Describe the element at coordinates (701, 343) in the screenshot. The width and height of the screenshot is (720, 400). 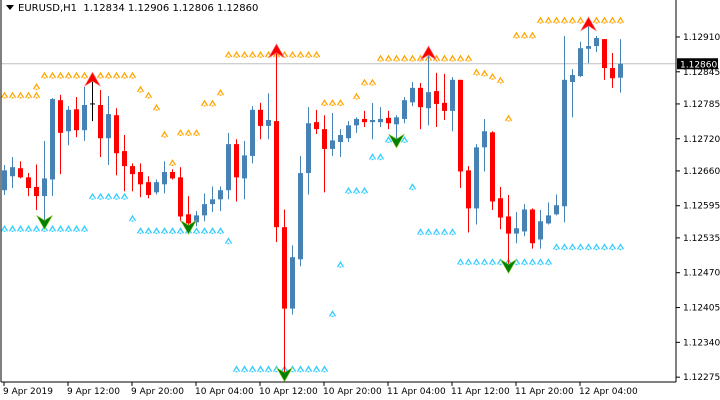
I see `price-tick-label: 1.12340` at that location.